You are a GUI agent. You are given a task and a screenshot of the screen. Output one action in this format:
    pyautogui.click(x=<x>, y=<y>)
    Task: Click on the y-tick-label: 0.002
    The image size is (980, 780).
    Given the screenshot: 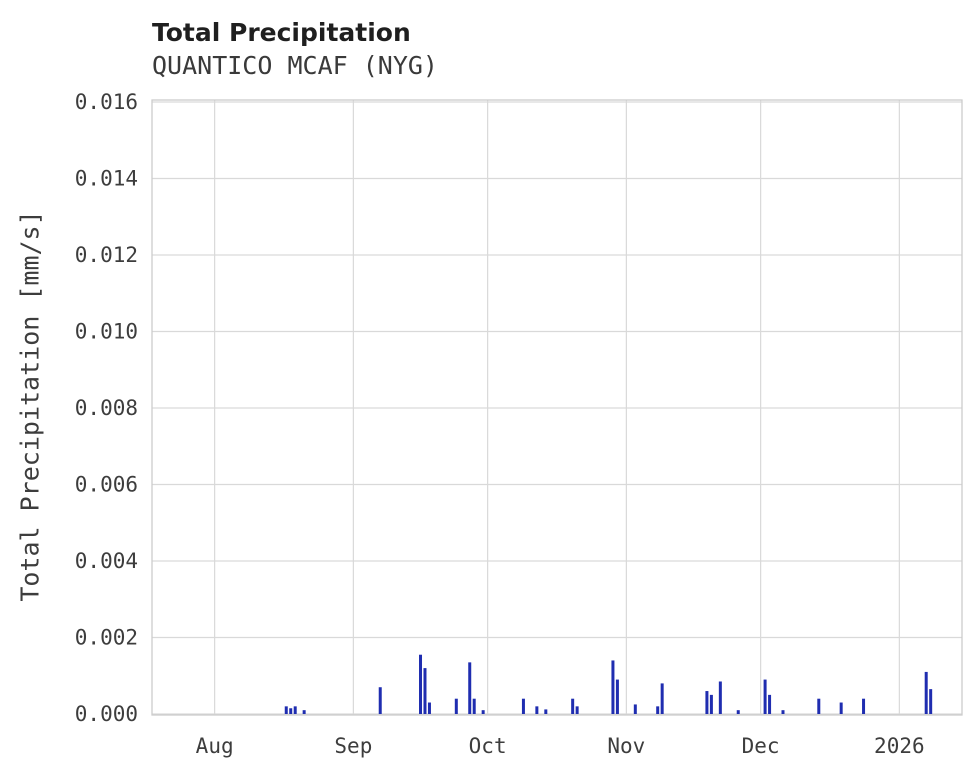 What is the action you would take?
    pyautogui.click(x=106, y=638)
    